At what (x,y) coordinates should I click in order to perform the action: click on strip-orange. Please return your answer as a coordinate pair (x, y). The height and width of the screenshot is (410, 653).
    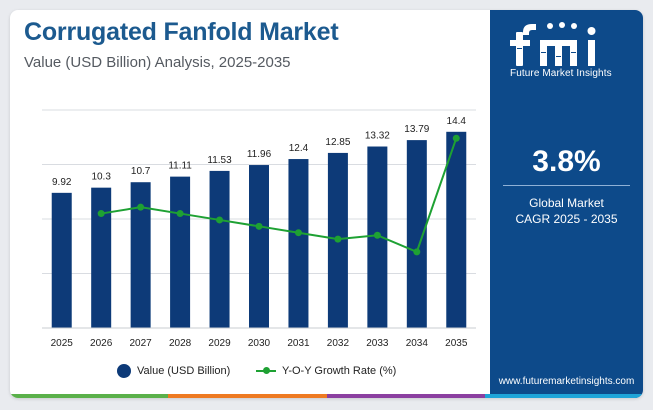
    Looking at the image, I should click on (247, 396).